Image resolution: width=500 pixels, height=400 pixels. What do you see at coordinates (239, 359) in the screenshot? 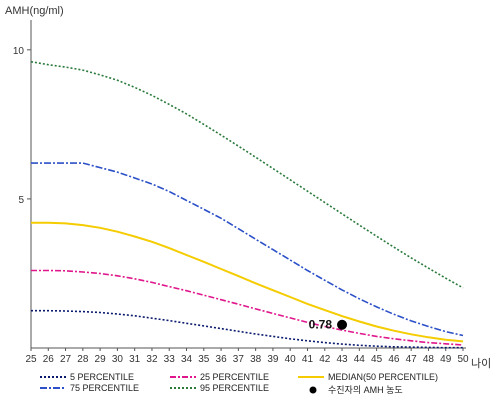
I see `x-tick-label: 37` at bounding box center [239, 359].